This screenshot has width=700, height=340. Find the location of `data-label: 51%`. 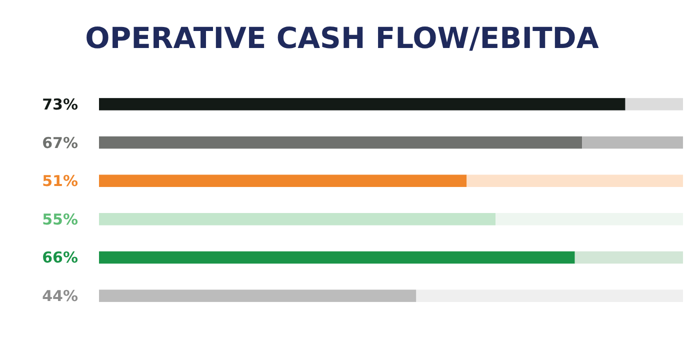

data-label: 51% is located at coordinates (60, 181).